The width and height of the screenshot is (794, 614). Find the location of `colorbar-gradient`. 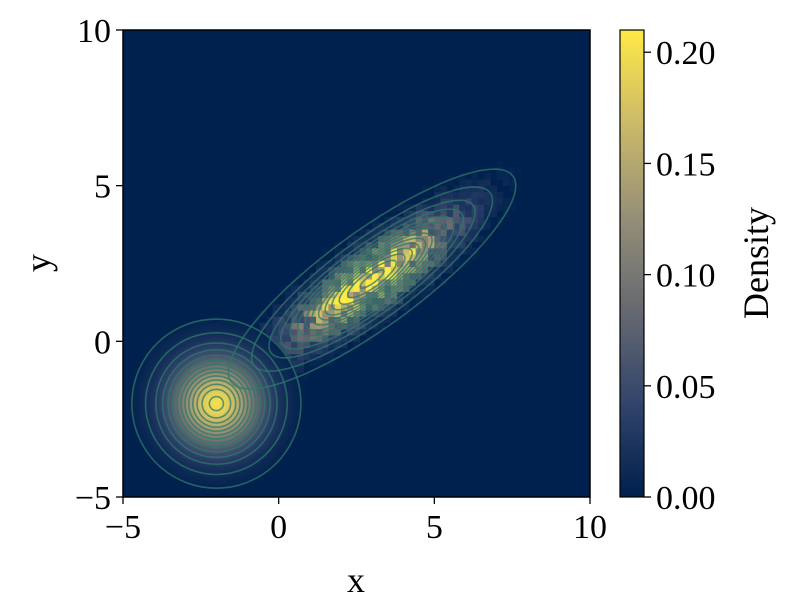

colorbar-gradient is located at coordinates (632, 263).